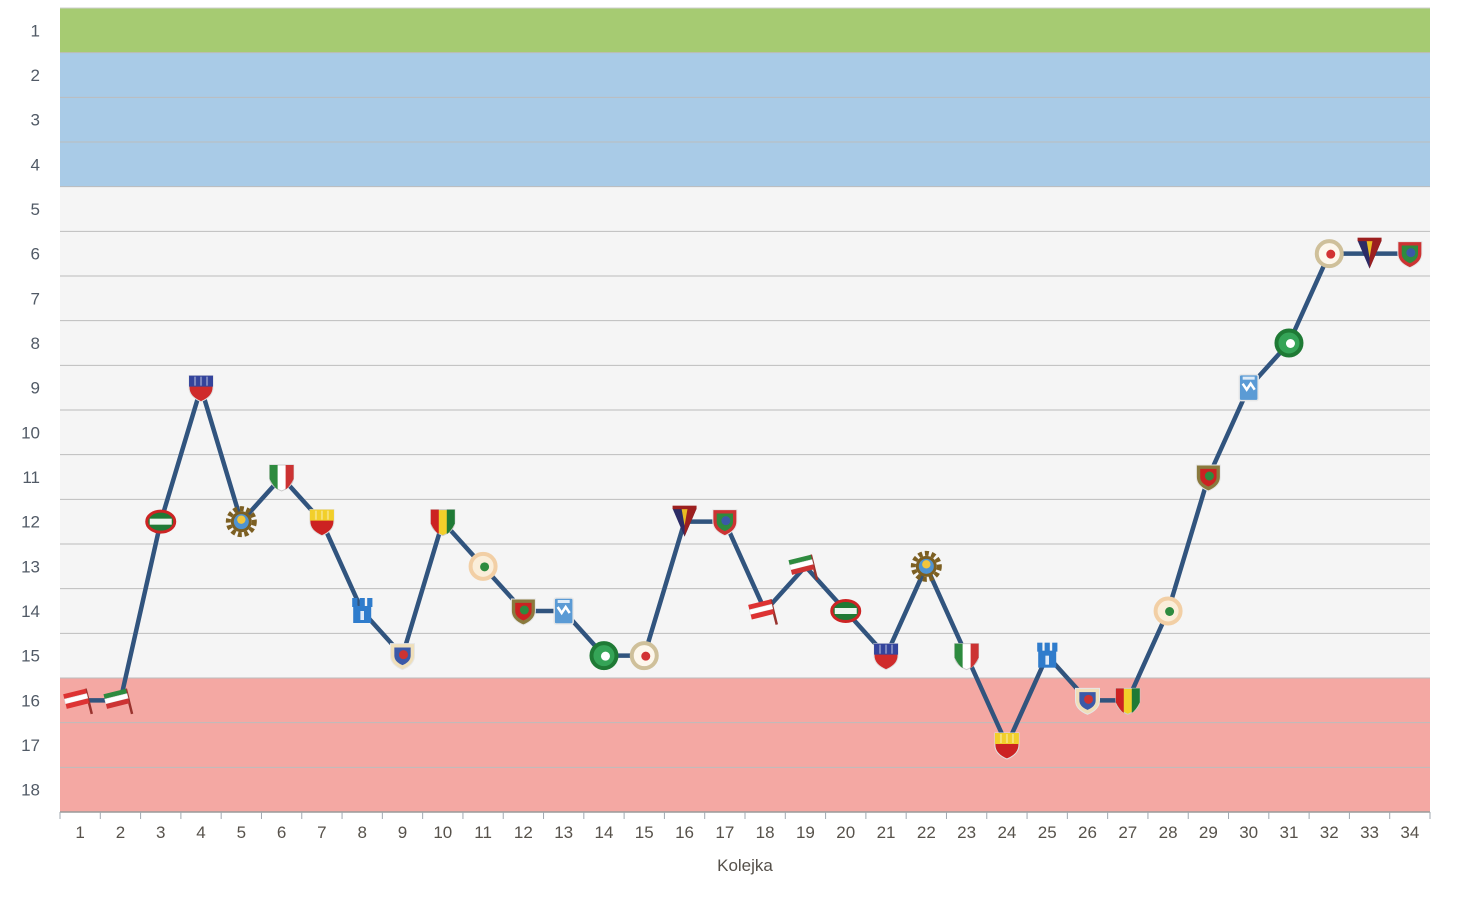 This screenshot has width=1460, height=897. What do you see at coordinates (35, 164) in the screenshot?
I see `y-tick-label: 4` at bounding box center [35, 164].